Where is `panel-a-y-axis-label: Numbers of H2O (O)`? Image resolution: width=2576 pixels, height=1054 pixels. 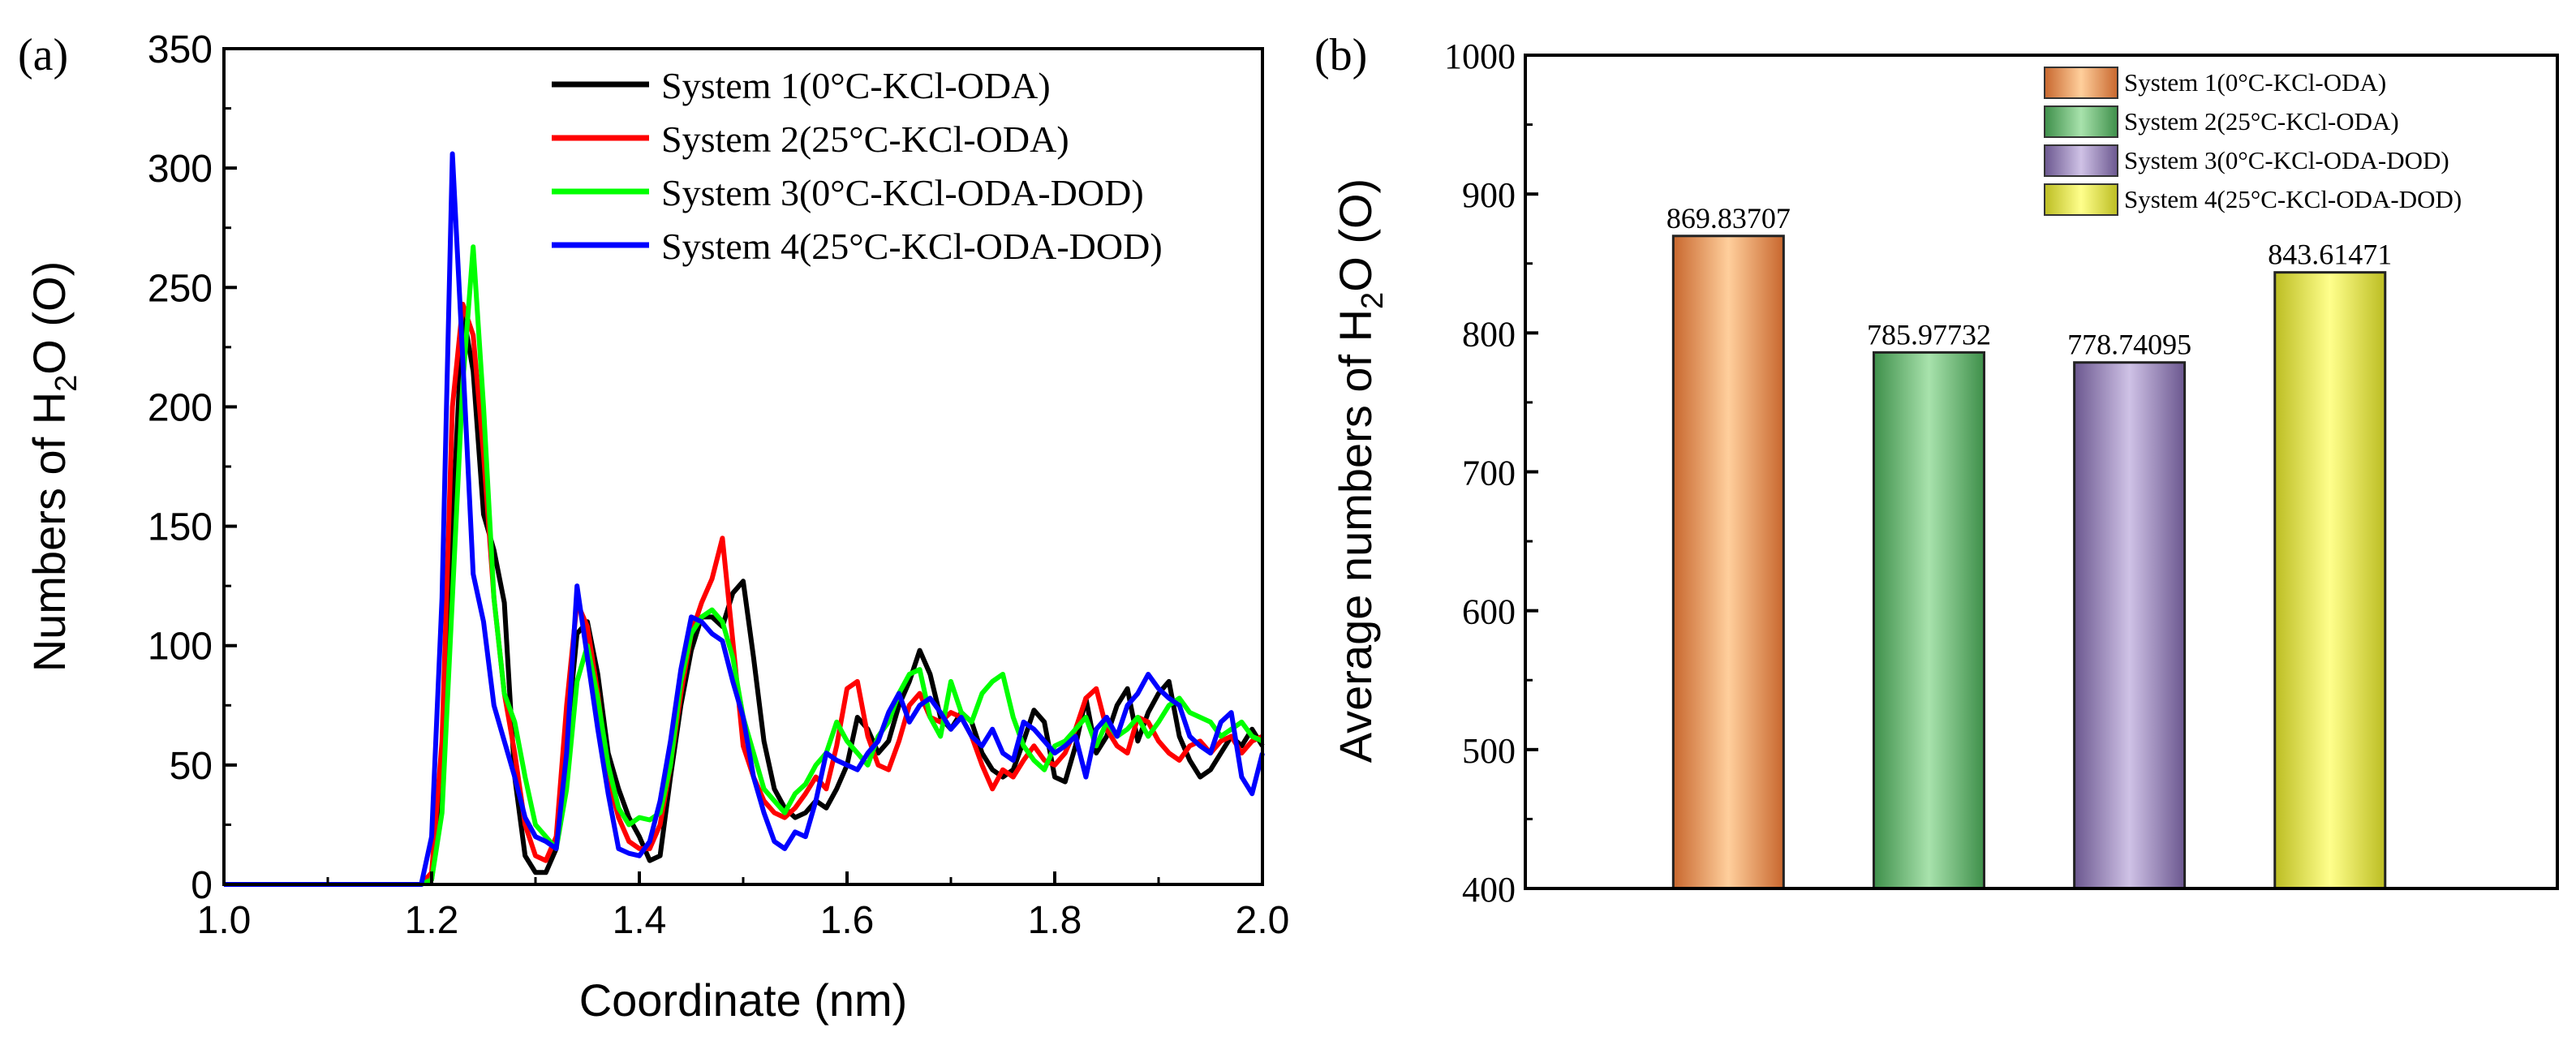
panel-a-y-axis-label: Numbers of H2O (O) is located at coordinates (54, 467).